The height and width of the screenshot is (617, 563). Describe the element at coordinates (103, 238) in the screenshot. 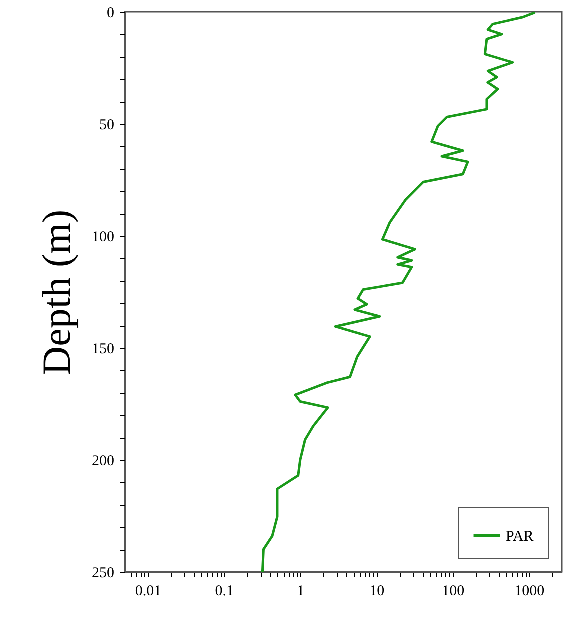

I see `y-tick-label: 100` at that location.